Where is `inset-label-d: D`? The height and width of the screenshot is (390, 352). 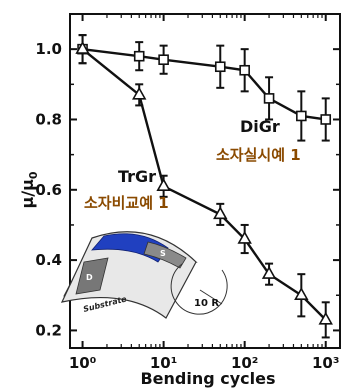
inset-label-d: D is located at coordinates (89, 277).